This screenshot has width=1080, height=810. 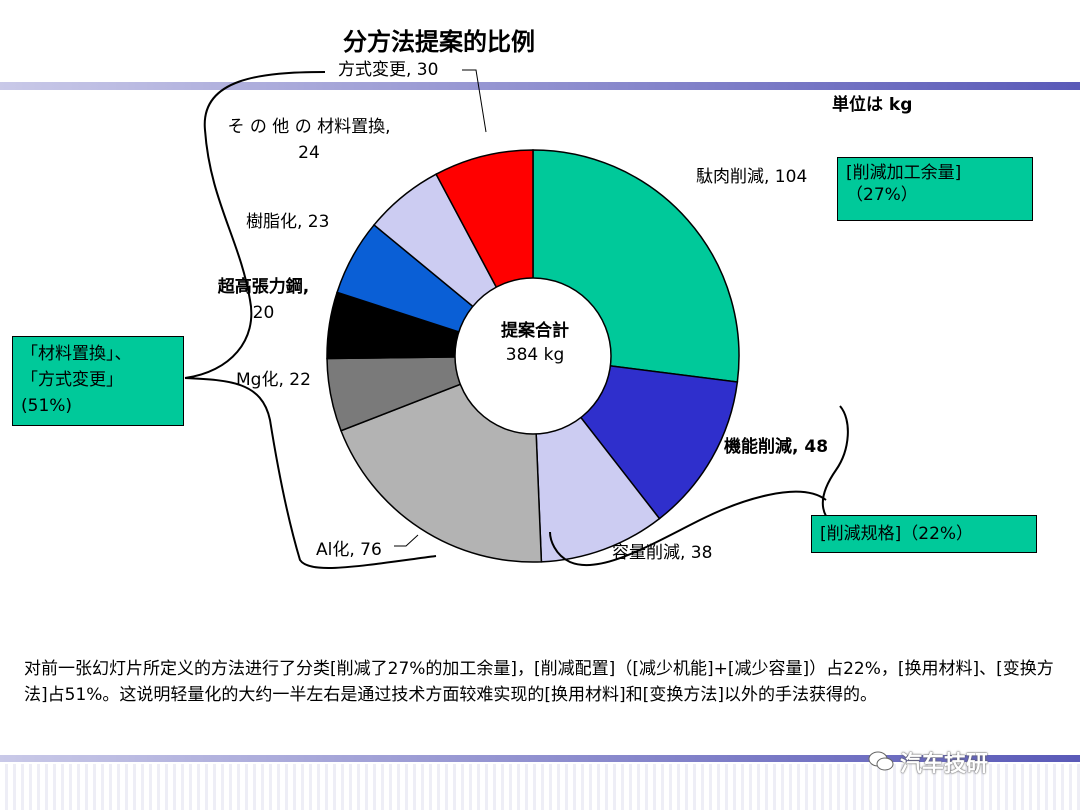 What do you see at coordinates (835, 461) in the screenshot?
I see `bracket-spec-upper` at bounding box center [835, 461].